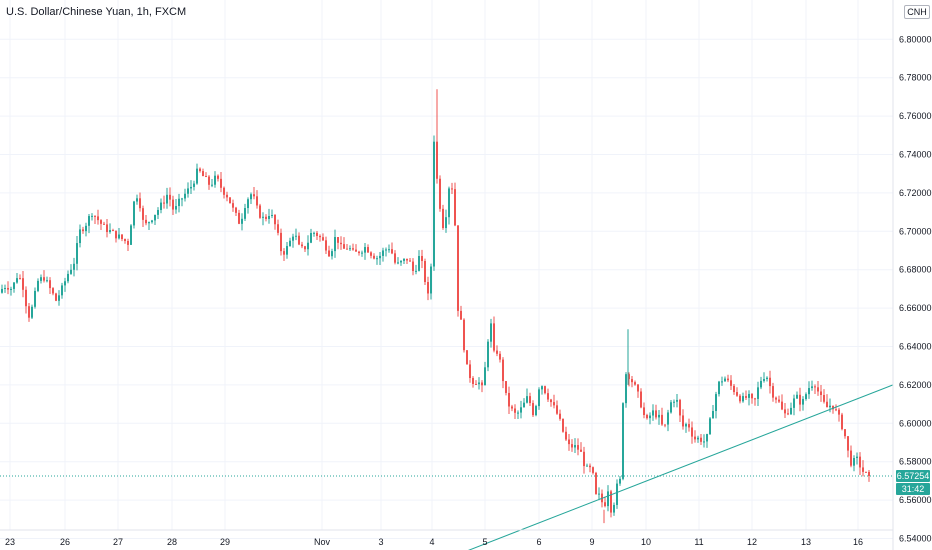 This screenshot has height=550, width=932. Describe the element at coordinates (172, 542) in the screenshot. I see `x-tick-label: 28` at that location.